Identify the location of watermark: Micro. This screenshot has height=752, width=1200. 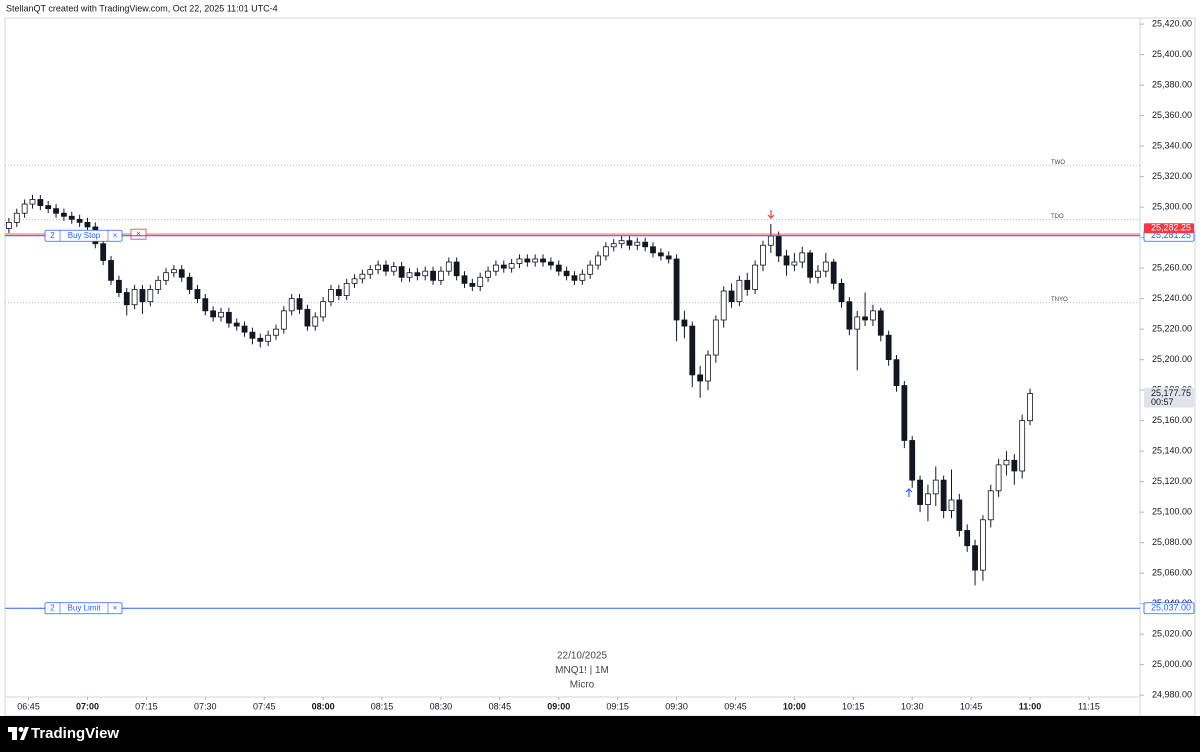
(582, 685).